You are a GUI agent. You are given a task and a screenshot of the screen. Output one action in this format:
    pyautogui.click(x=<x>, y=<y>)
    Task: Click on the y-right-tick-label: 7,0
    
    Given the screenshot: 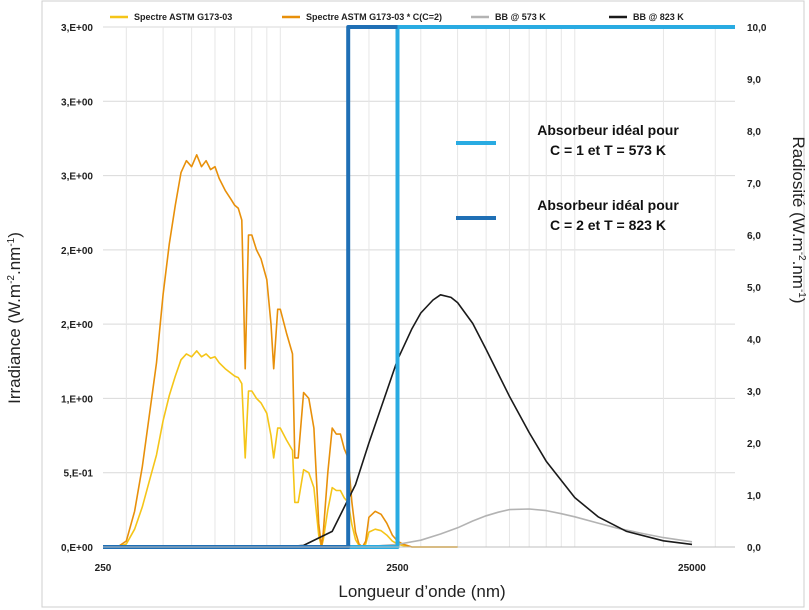 What is the action you would take?
    pyautogui.click(x=754, y=184)
    